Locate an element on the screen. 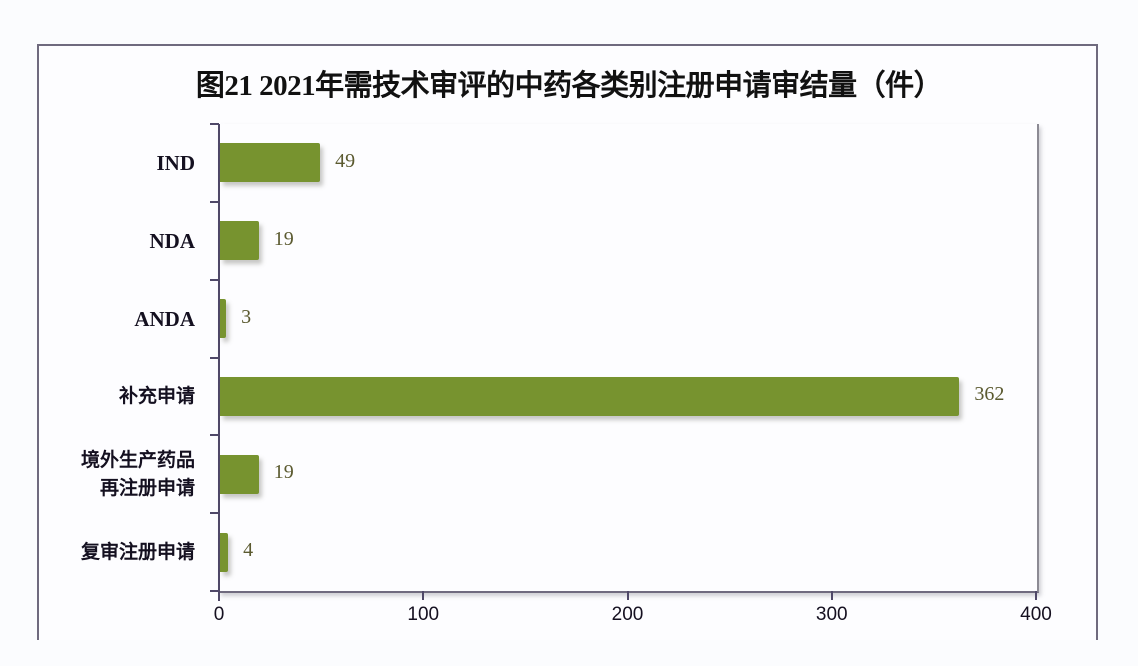  data-label: 362 is located at coordinates (989, 394).